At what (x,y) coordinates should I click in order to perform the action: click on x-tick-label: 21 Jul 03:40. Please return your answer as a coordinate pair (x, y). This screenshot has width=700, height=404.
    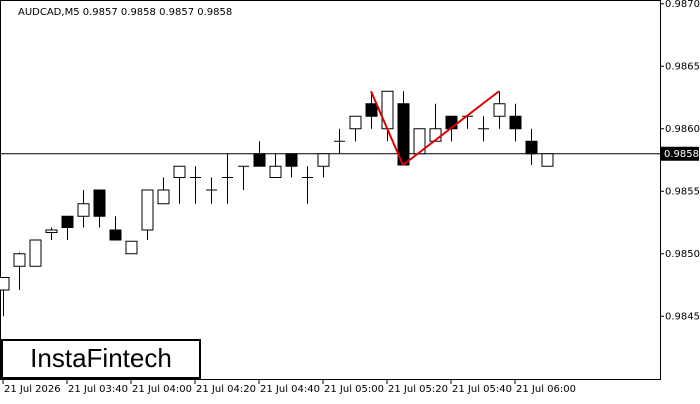
    Looking at the image, I should click on (98, 389).